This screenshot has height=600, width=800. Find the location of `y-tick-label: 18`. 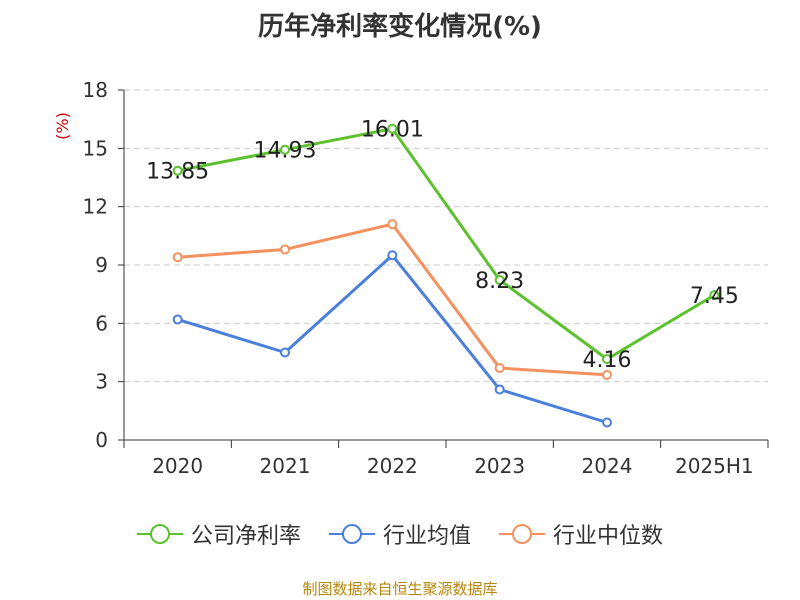

y-tick-label: 18 is located at coordinates (95, 90).